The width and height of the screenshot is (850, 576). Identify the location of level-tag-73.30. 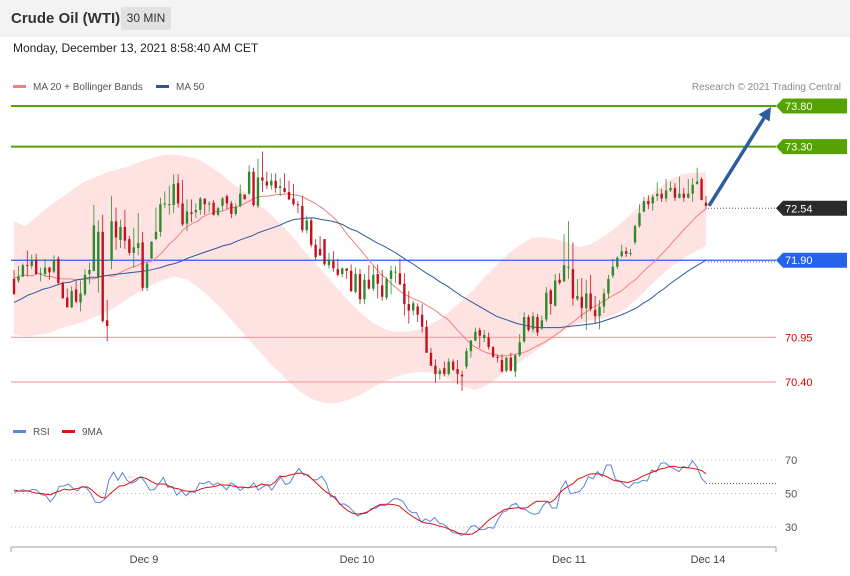
(811, 147).